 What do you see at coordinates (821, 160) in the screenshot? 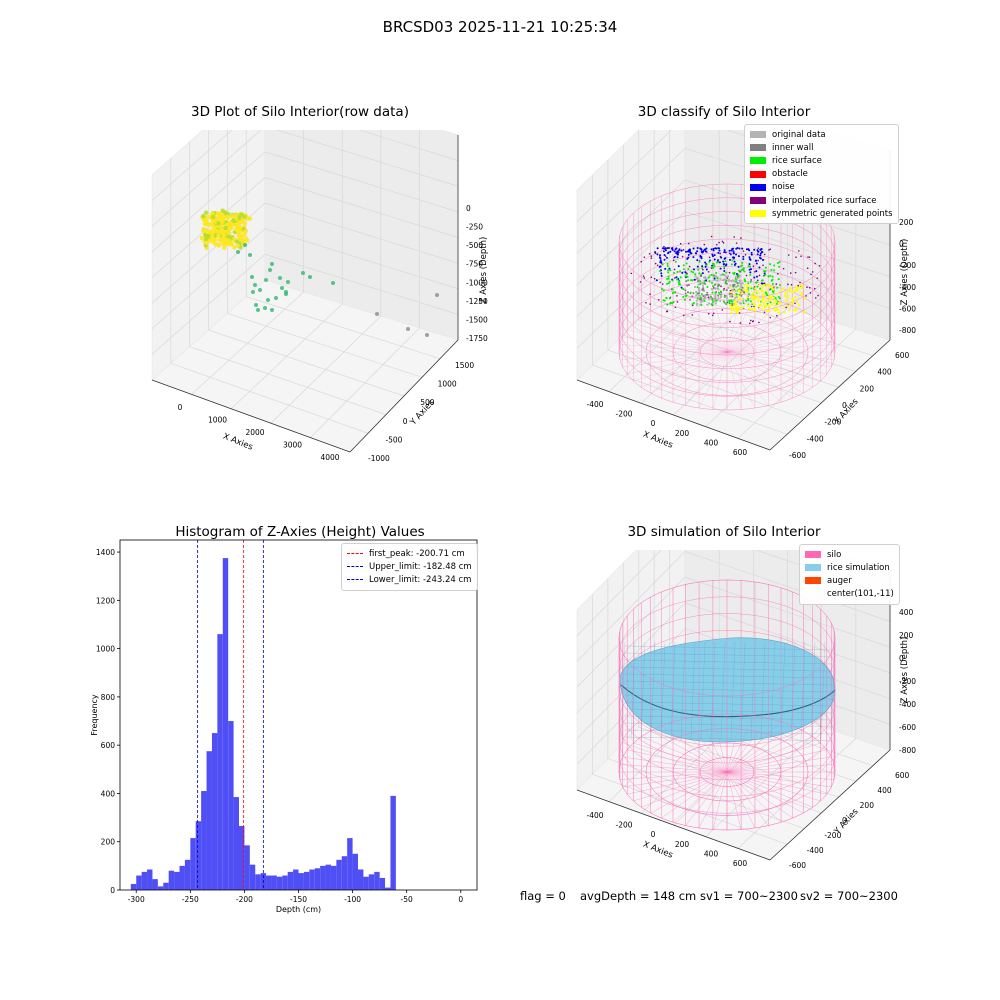
I see `legend-entry: rice surface` at bounding box center [821, 160].